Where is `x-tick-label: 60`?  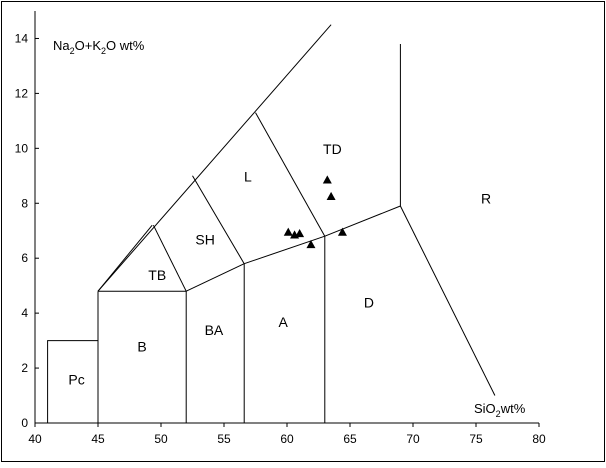 x-tick-label: 60 is located at coordinates (287, 439).